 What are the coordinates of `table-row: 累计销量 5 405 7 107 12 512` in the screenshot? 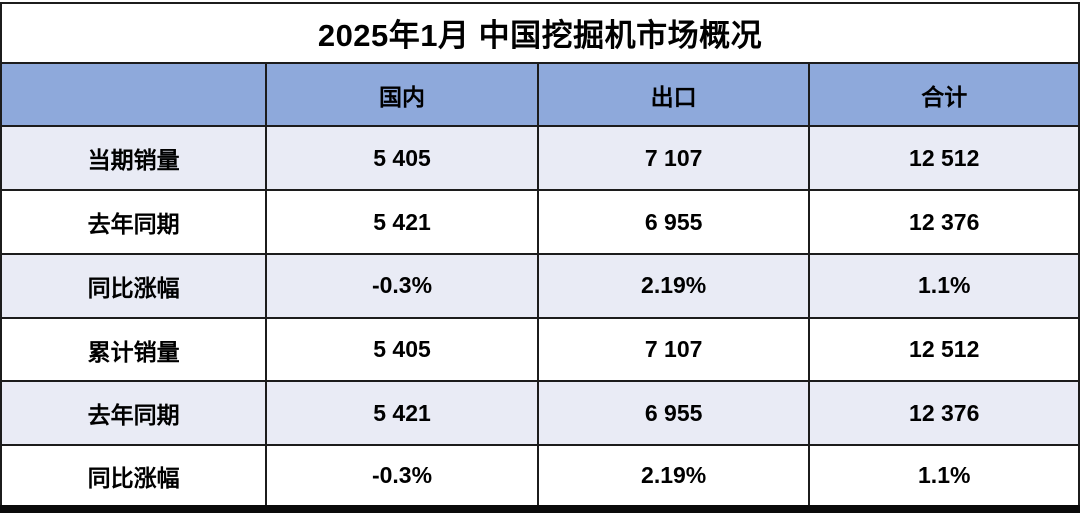 It's located at (540, 349).